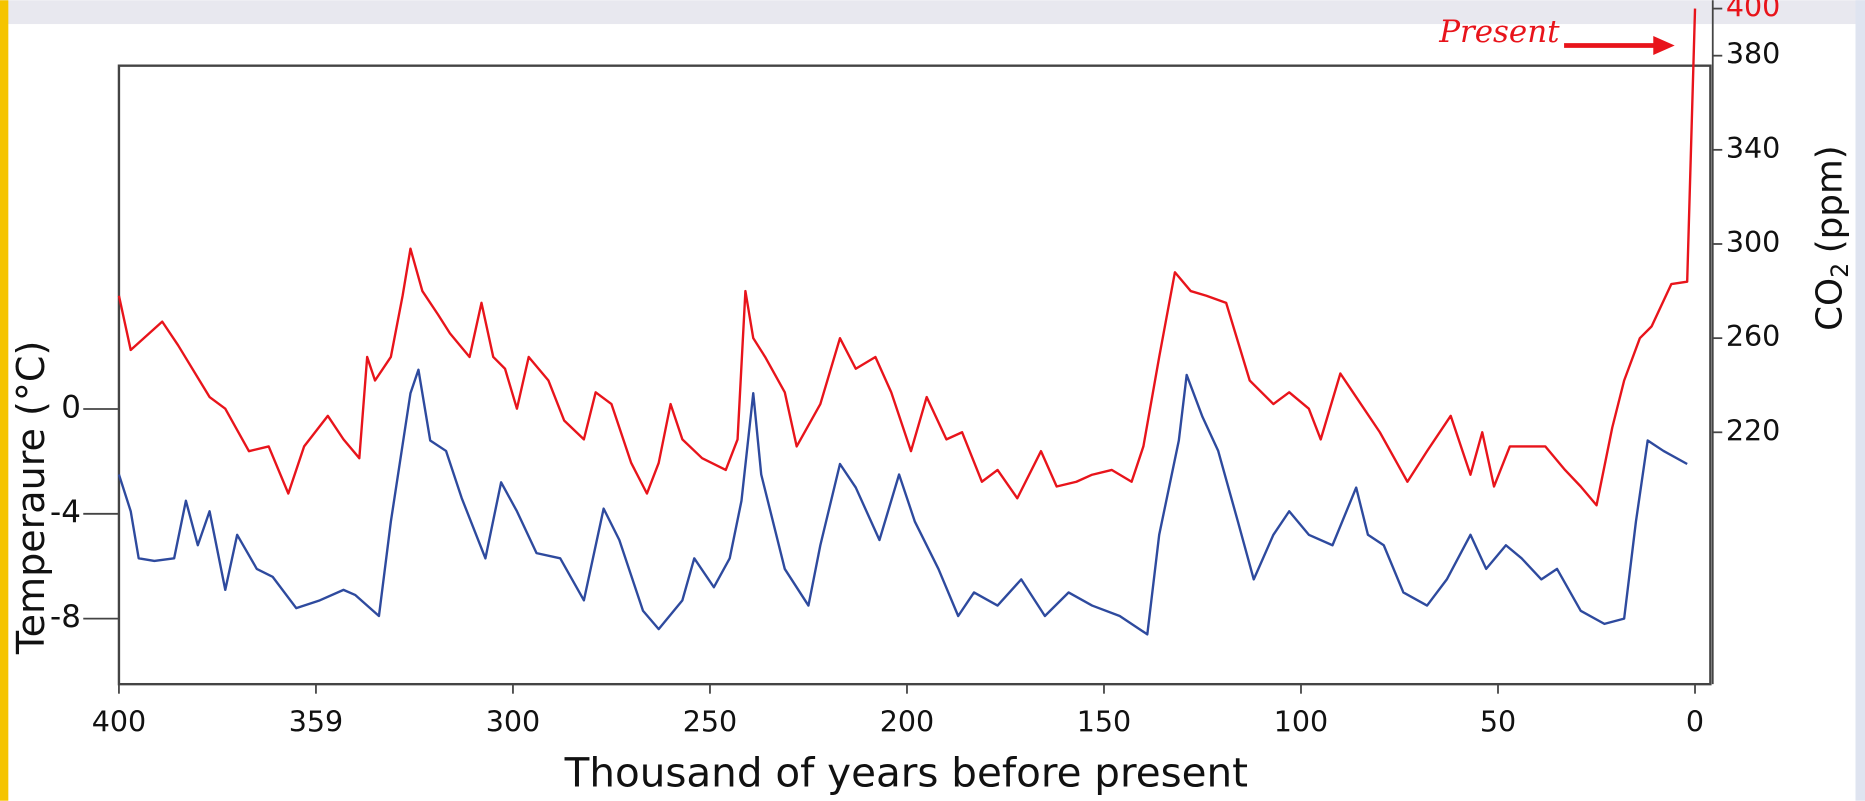  Describe the element at coordinates (1499, 32) in the screenshot. I see `annotation: Present` at that location.